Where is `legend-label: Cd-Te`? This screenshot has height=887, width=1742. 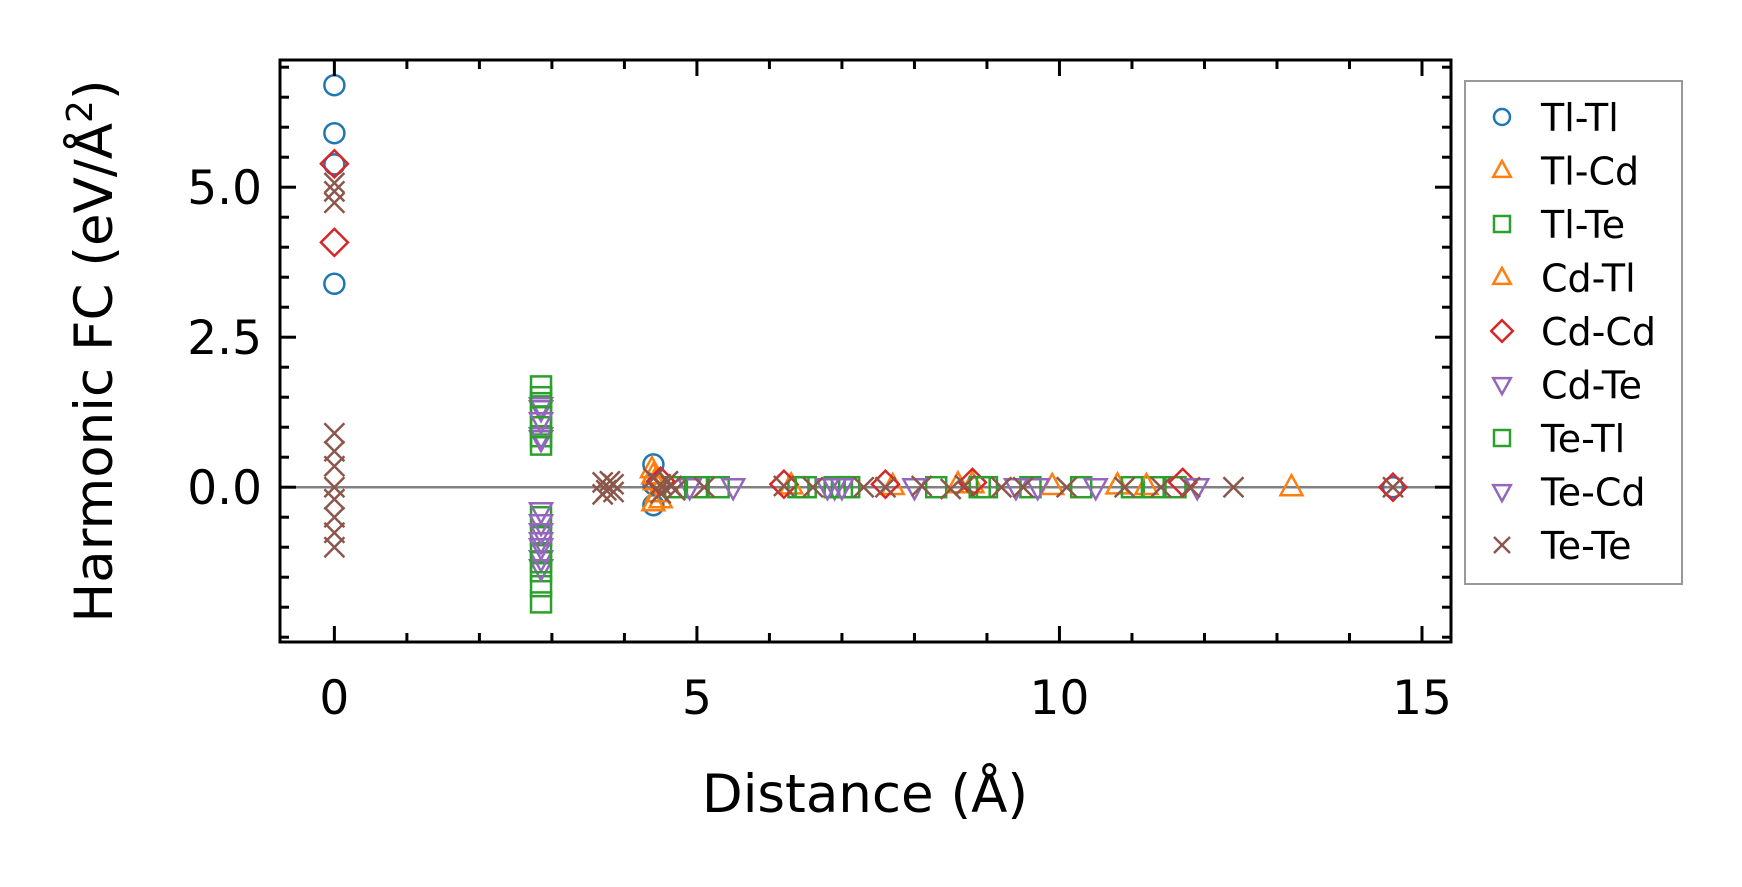
legend-label: Cd-Te is located at coordinates (1591, 386).